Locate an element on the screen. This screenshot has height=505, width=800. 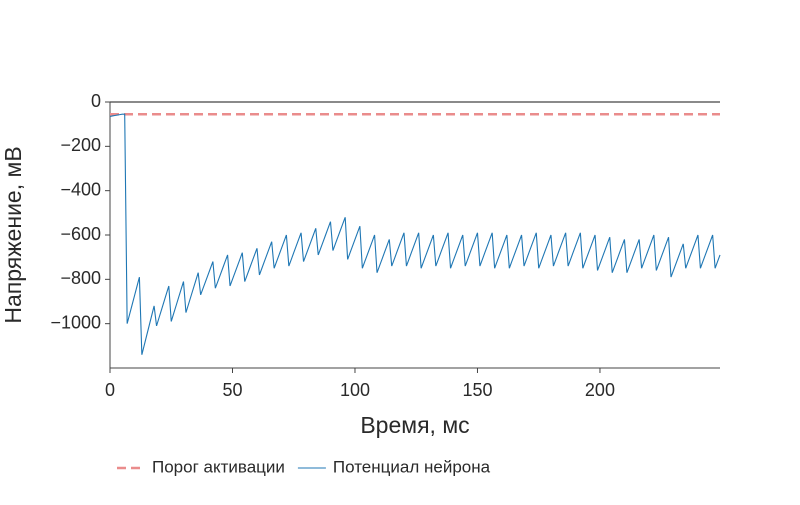
x-tick-label: 200 is located at coordinates (600, 390).